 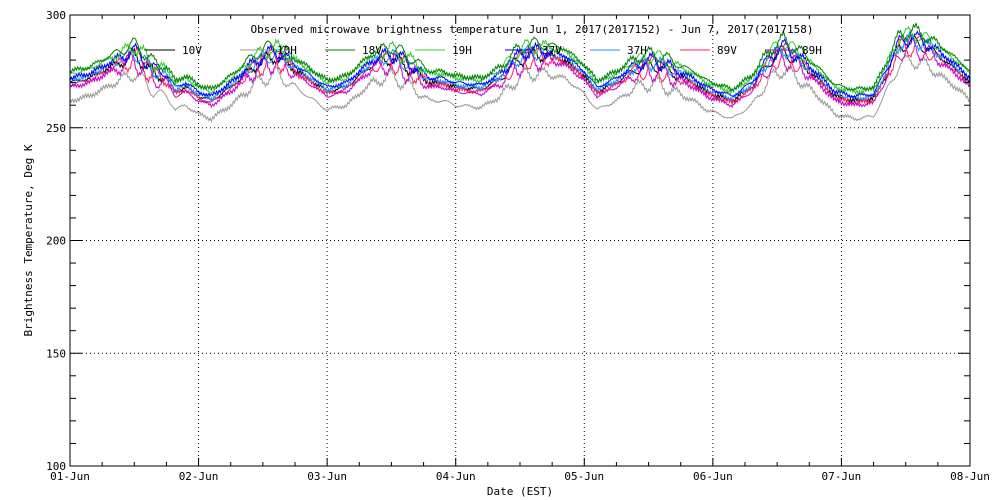 I want to click on x-tick-label: 01-Jun, so click(x=70, y=476).